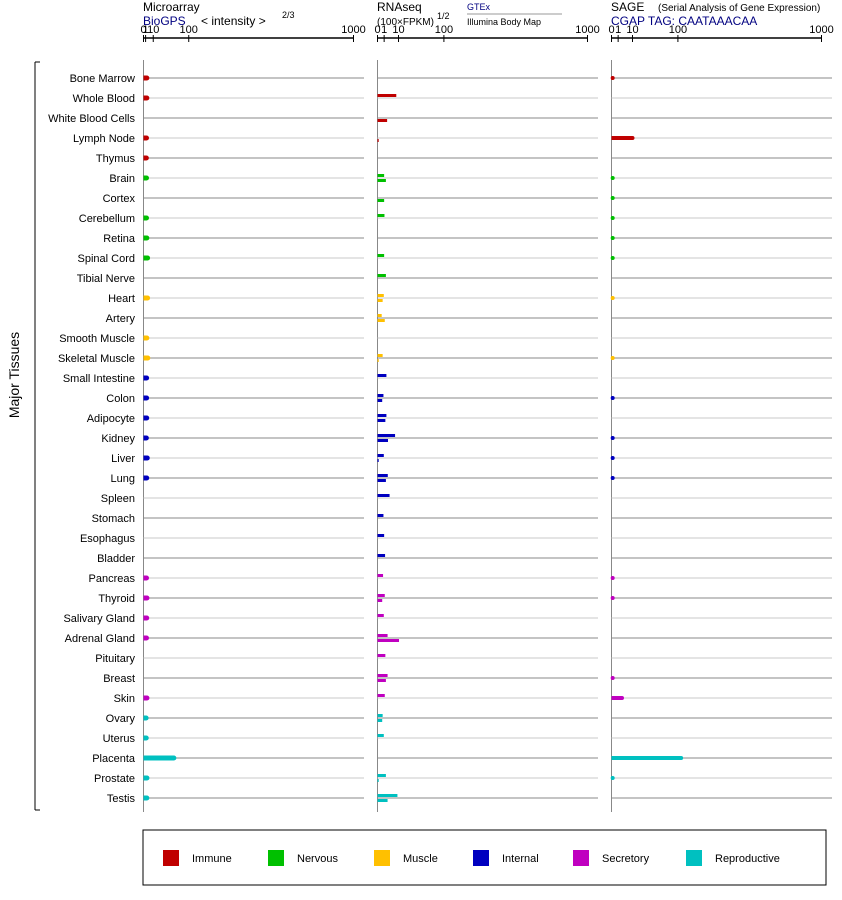 The height and width of the screenshot is (900, 842). I want to click on microarray-title: Microarray, so click(171, 7).